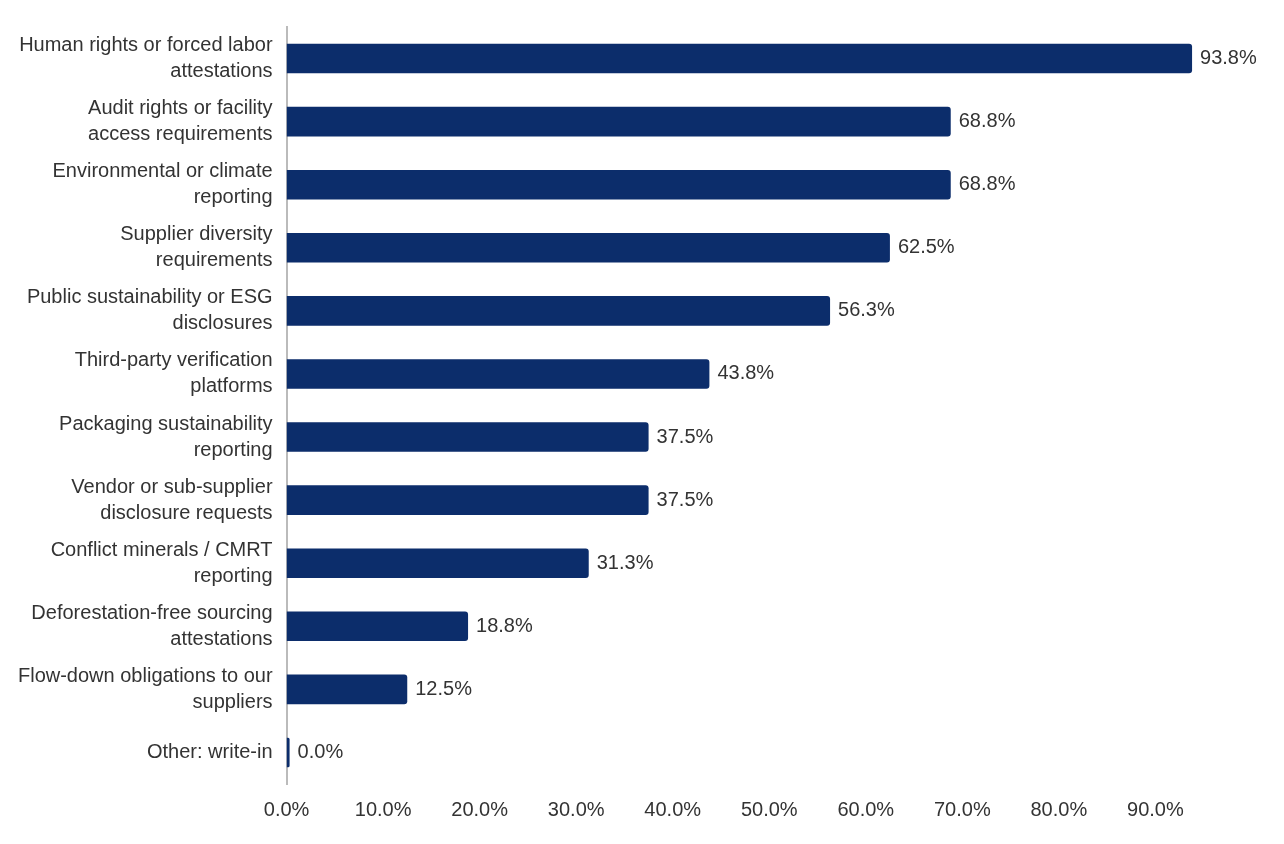  What do you see at coordinates (504, 624) in the screenshot?
I see `data-label: 18.8%` at bounding box center [504, 624].